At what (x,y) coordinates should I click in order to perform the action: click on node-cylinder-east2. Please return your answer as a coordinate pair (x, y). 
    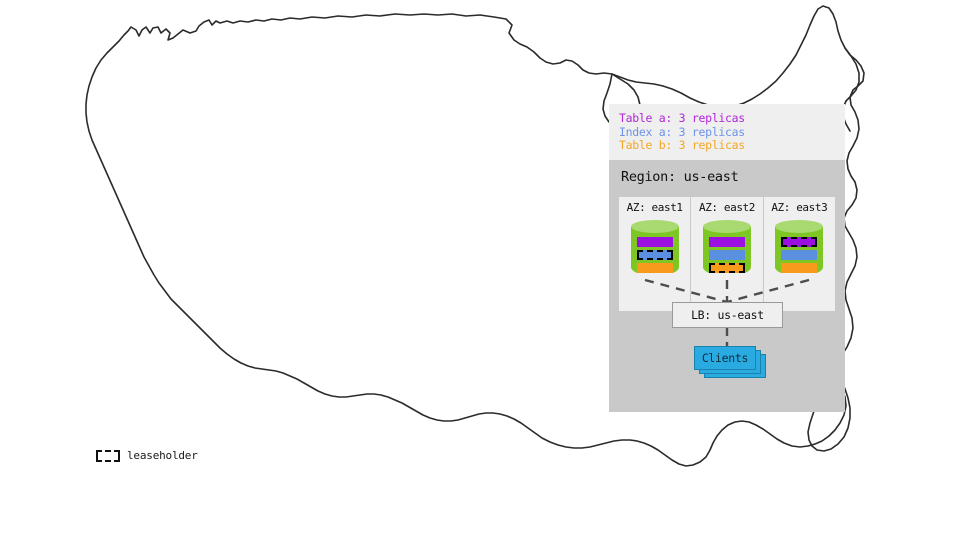
    Looking at the image, I should click on (726, 250).